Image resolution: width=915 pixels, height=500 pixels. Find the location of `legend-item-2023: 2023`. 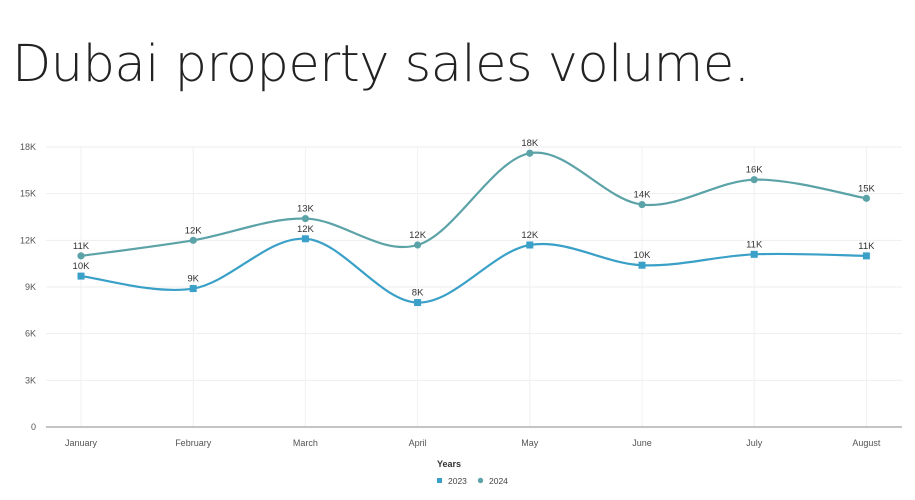

legend-item-2023: 2023 is located at coordinates (452, 481).